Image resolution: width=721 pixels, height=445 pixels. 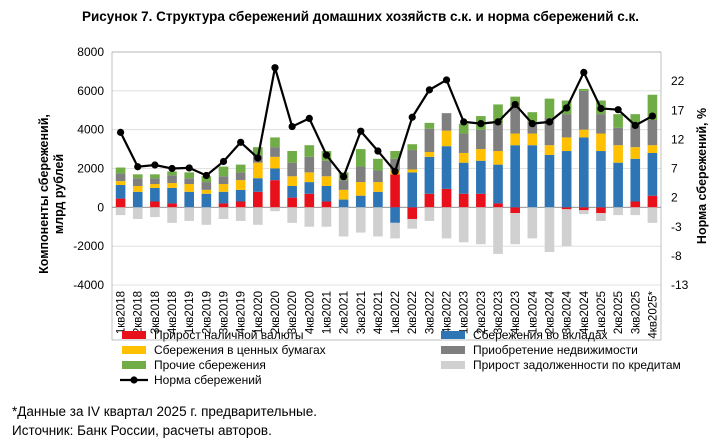 What do you see at coordinates (310, 312) in the screenshot?
I see `x-tick-label: 4кв2020` at bounding box center [310, 312].